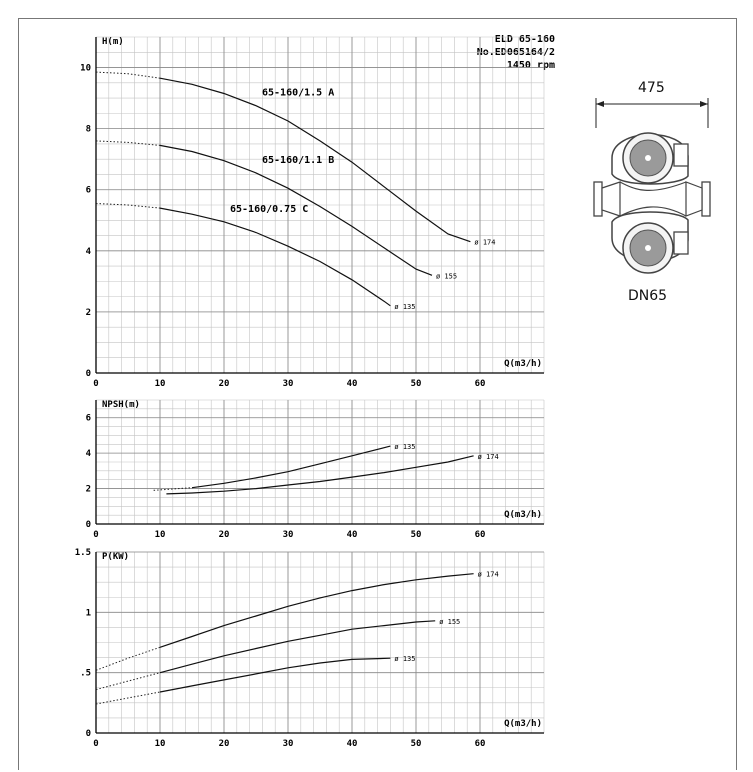 This screenshot has width=753, height=772. What do you see at coordinates (648, 296) in the screenshot?
I see `flange-size-label: DN65` at bounding box center [648, 296].